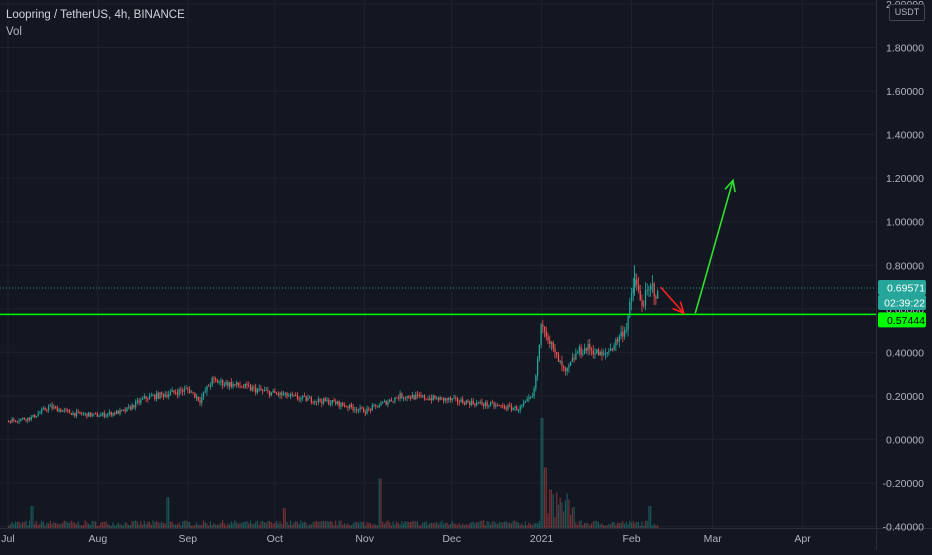 This screenshot has width=932, height=555. What do you see at coordinates (713, 539) in the screenshot?
I see `x-axis-tick-label: Mar` at bounding box center [713, 539].